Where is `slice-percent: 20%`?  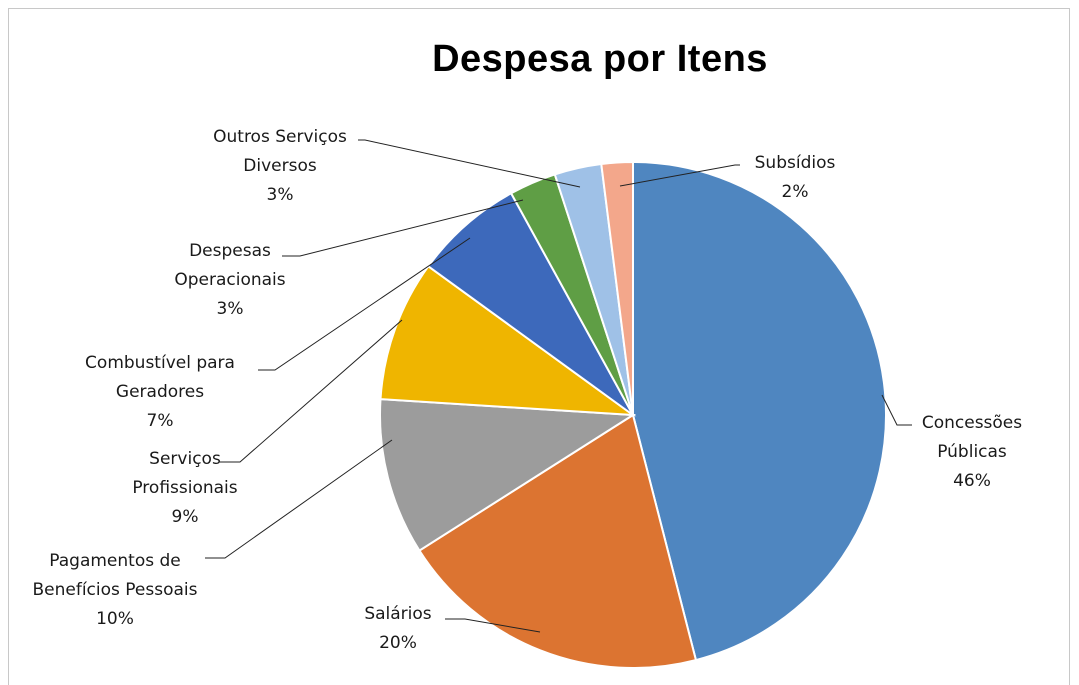
slice-percent: 20% is located at coordinates (398, 643).